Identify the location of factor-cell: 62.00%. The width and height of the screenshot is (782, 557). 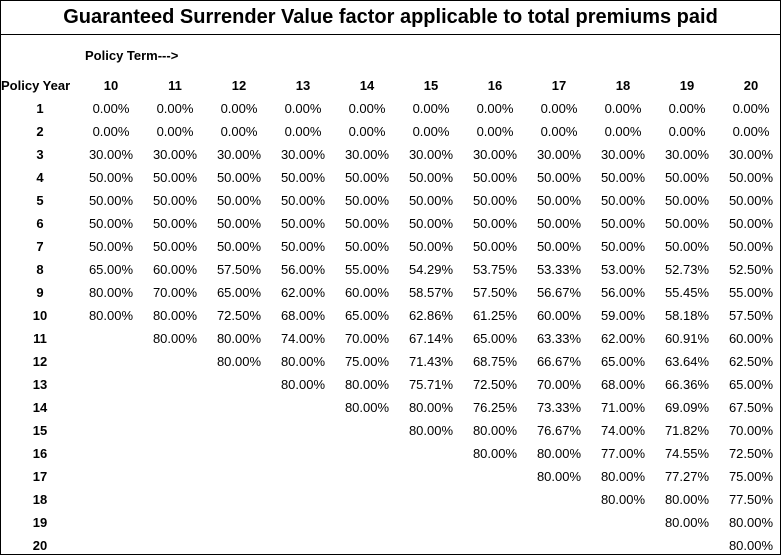
(623, 338).